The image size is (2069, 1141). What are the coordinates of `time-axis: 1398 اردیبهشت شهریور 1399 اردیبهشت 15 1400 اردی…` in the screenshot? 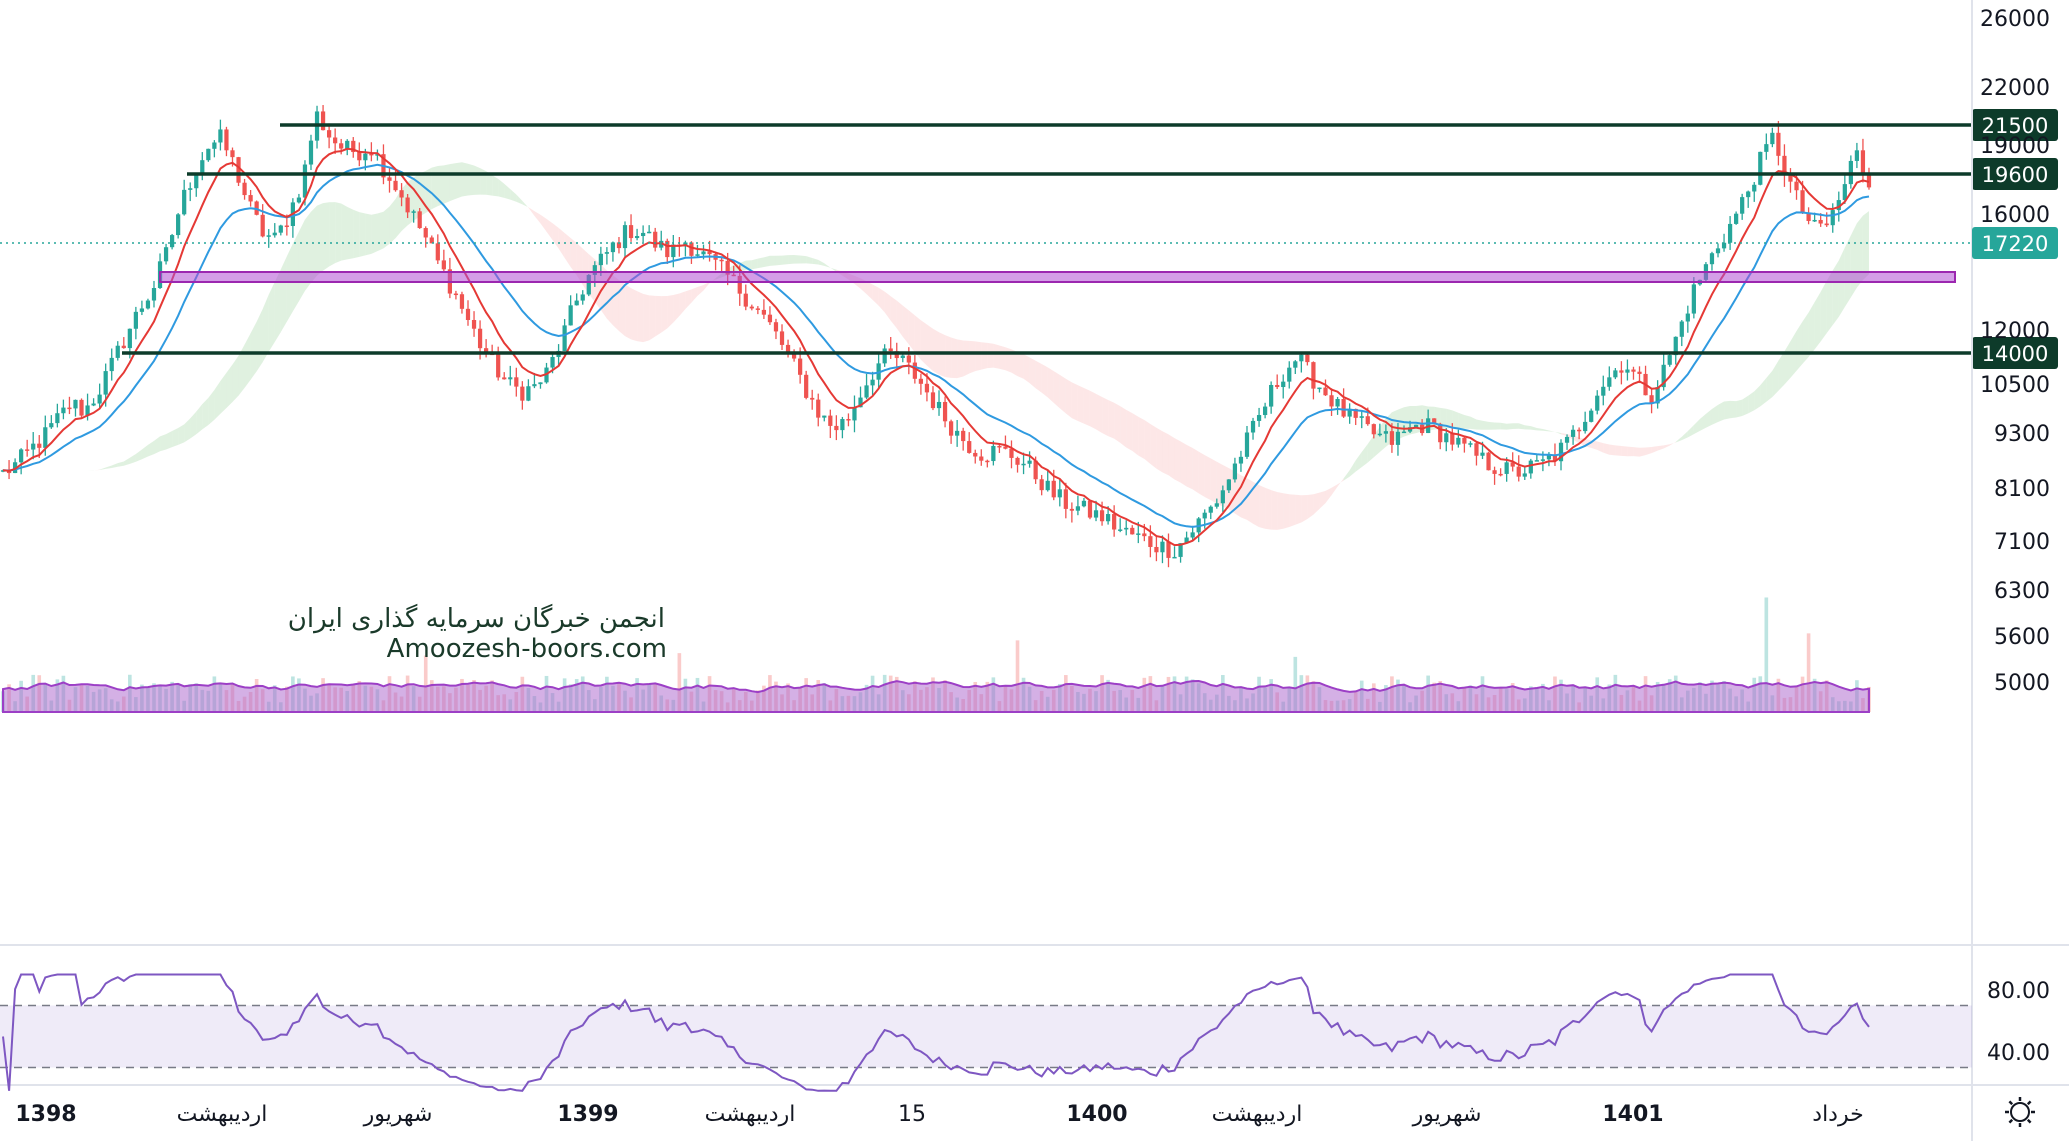 It's located at (939, 1114).